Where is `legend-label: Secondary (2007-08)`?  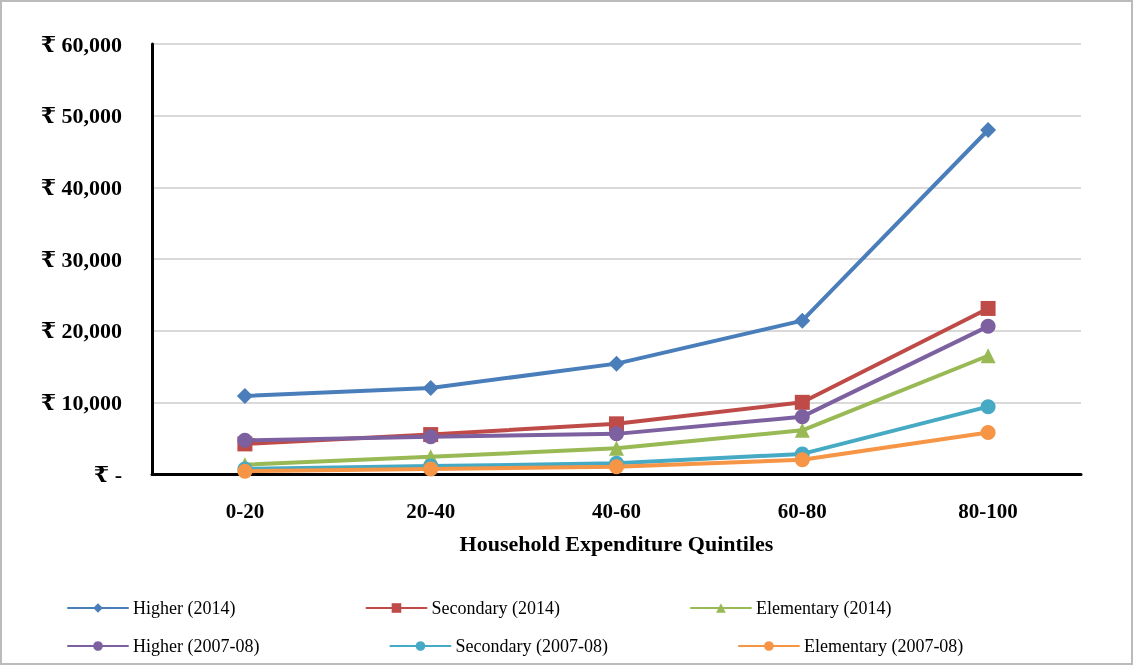
legend-label: Secondary (2007-08) is located at coordinates (531, 646).